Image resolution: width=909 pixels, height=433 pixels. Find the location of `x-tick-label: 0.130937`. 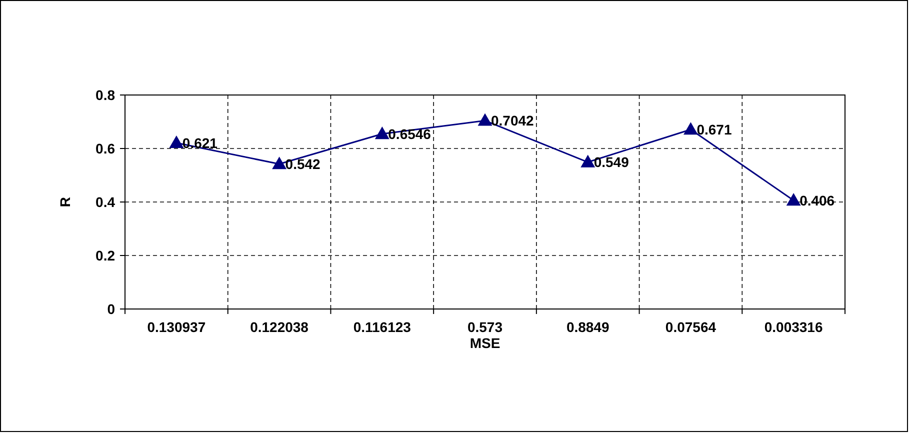

x-tick-label: 0.130937 is located at coordinates (176, 327).